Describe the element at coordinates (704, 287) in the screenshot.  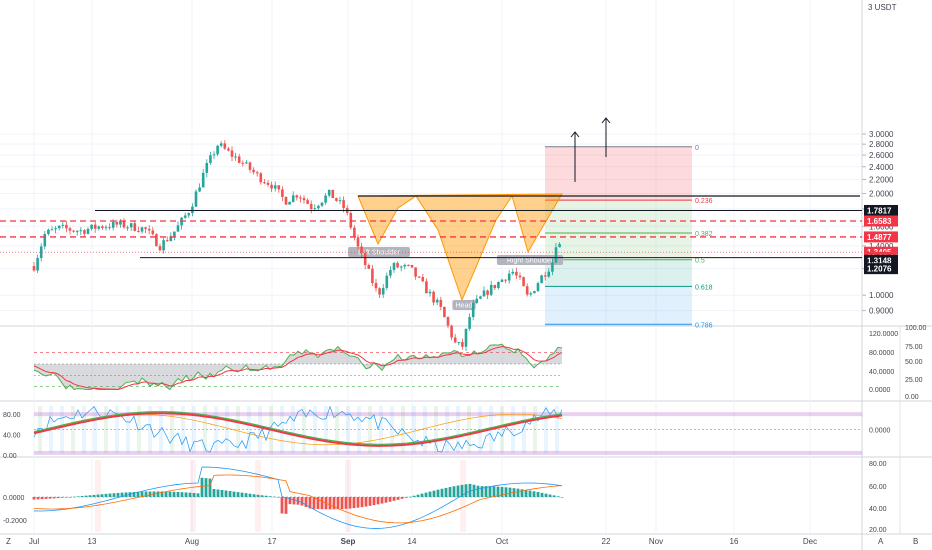
I see `fib-level-label: 0.618` at that location.